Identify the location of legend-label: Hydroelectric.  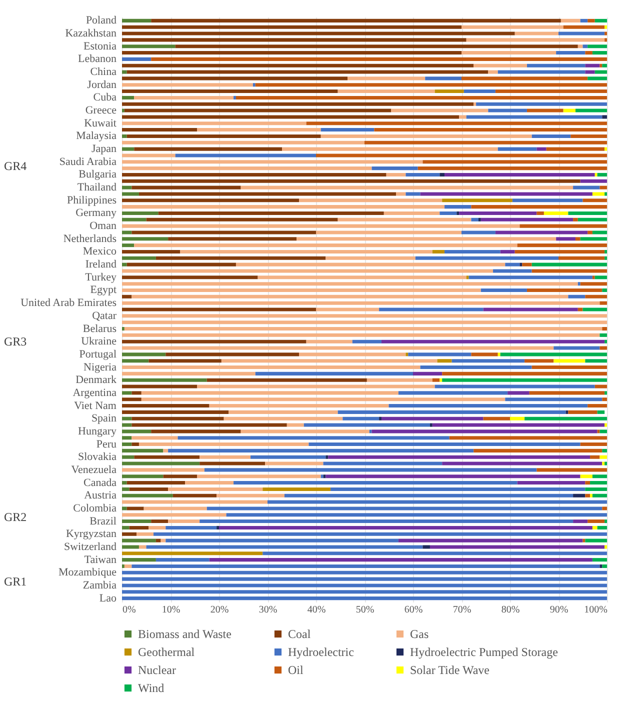
(321, 652).